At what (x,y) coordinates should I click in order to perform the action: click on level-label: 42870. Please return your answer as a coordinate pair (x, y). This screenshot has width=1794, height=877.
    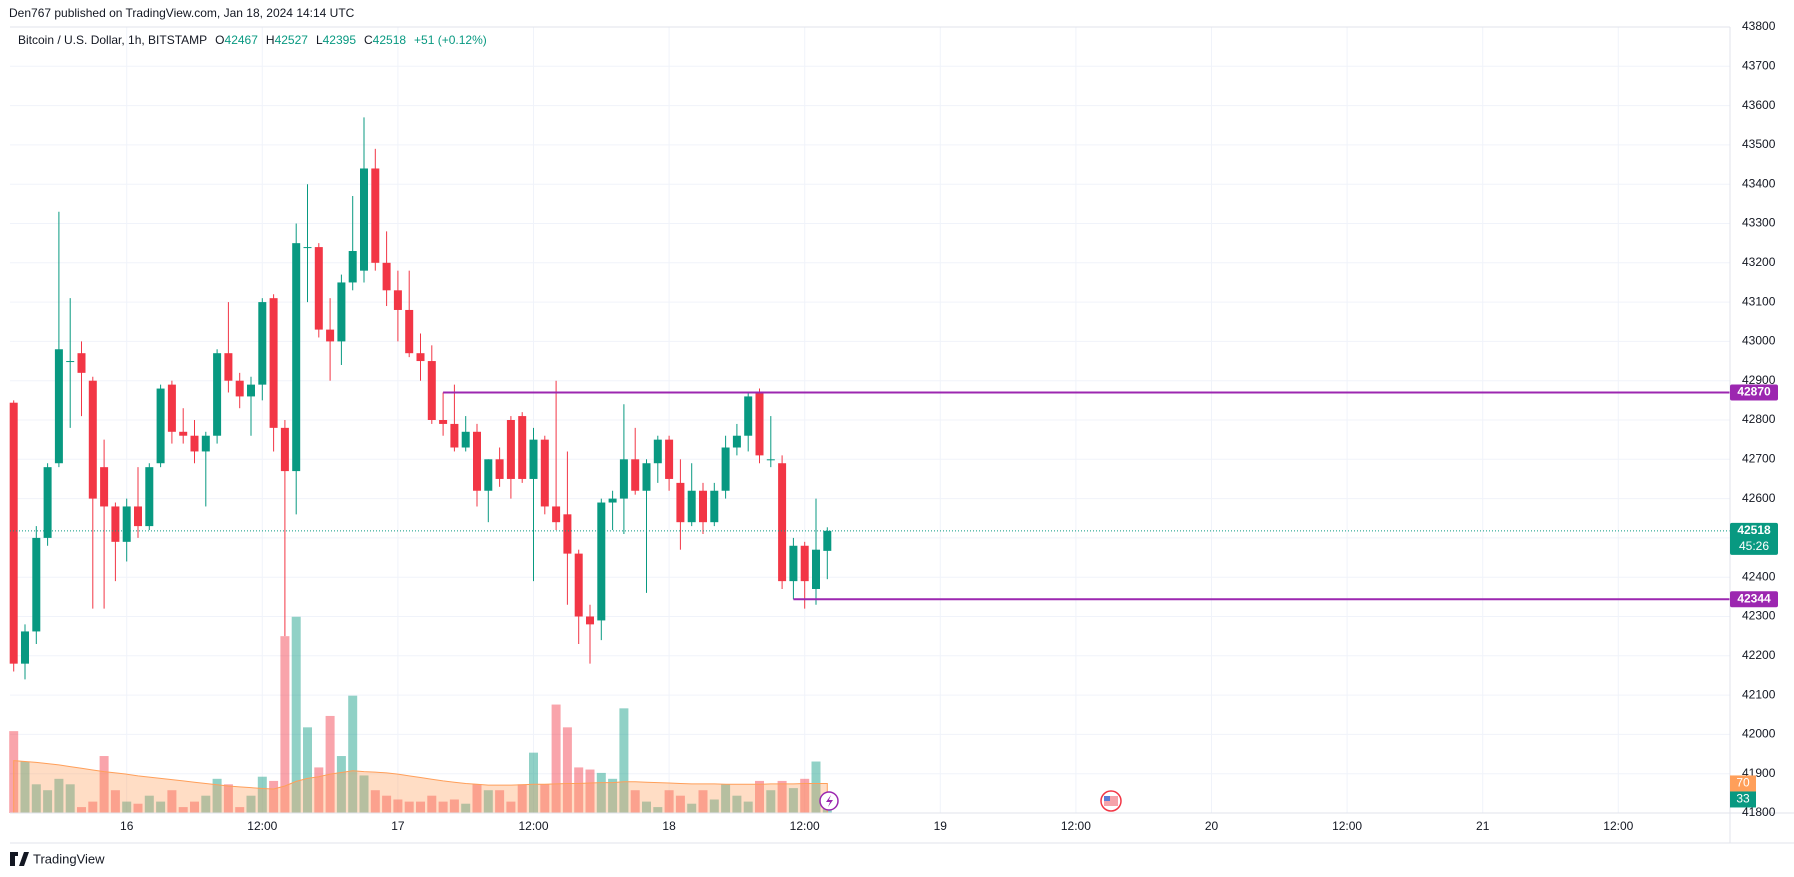
    Looking at the image, I should click on (1754, 392).